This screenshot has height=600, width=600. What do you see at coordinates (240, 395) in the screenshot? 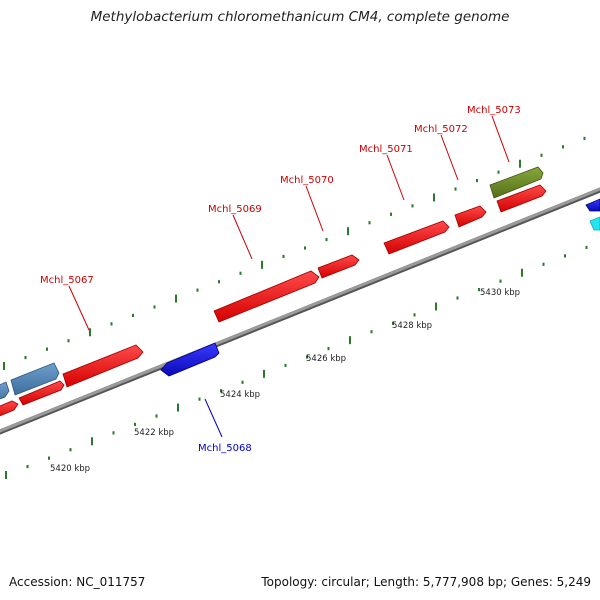
I see `scale-label: 5424 kbp` at bounding box center [240, 395].